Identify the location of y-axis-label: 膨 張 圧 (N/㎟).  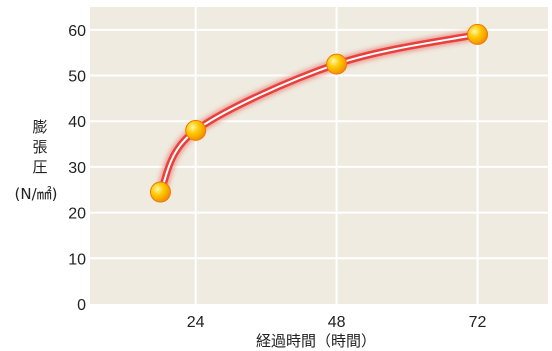
(36, 160).